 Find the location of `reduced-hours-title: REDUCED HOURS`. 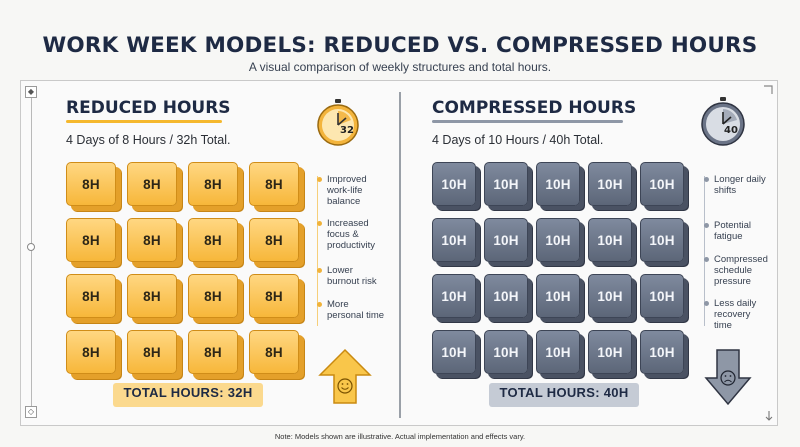

reduced-hours-title: REDUCED HOURS is located at coordinates (148, 108).